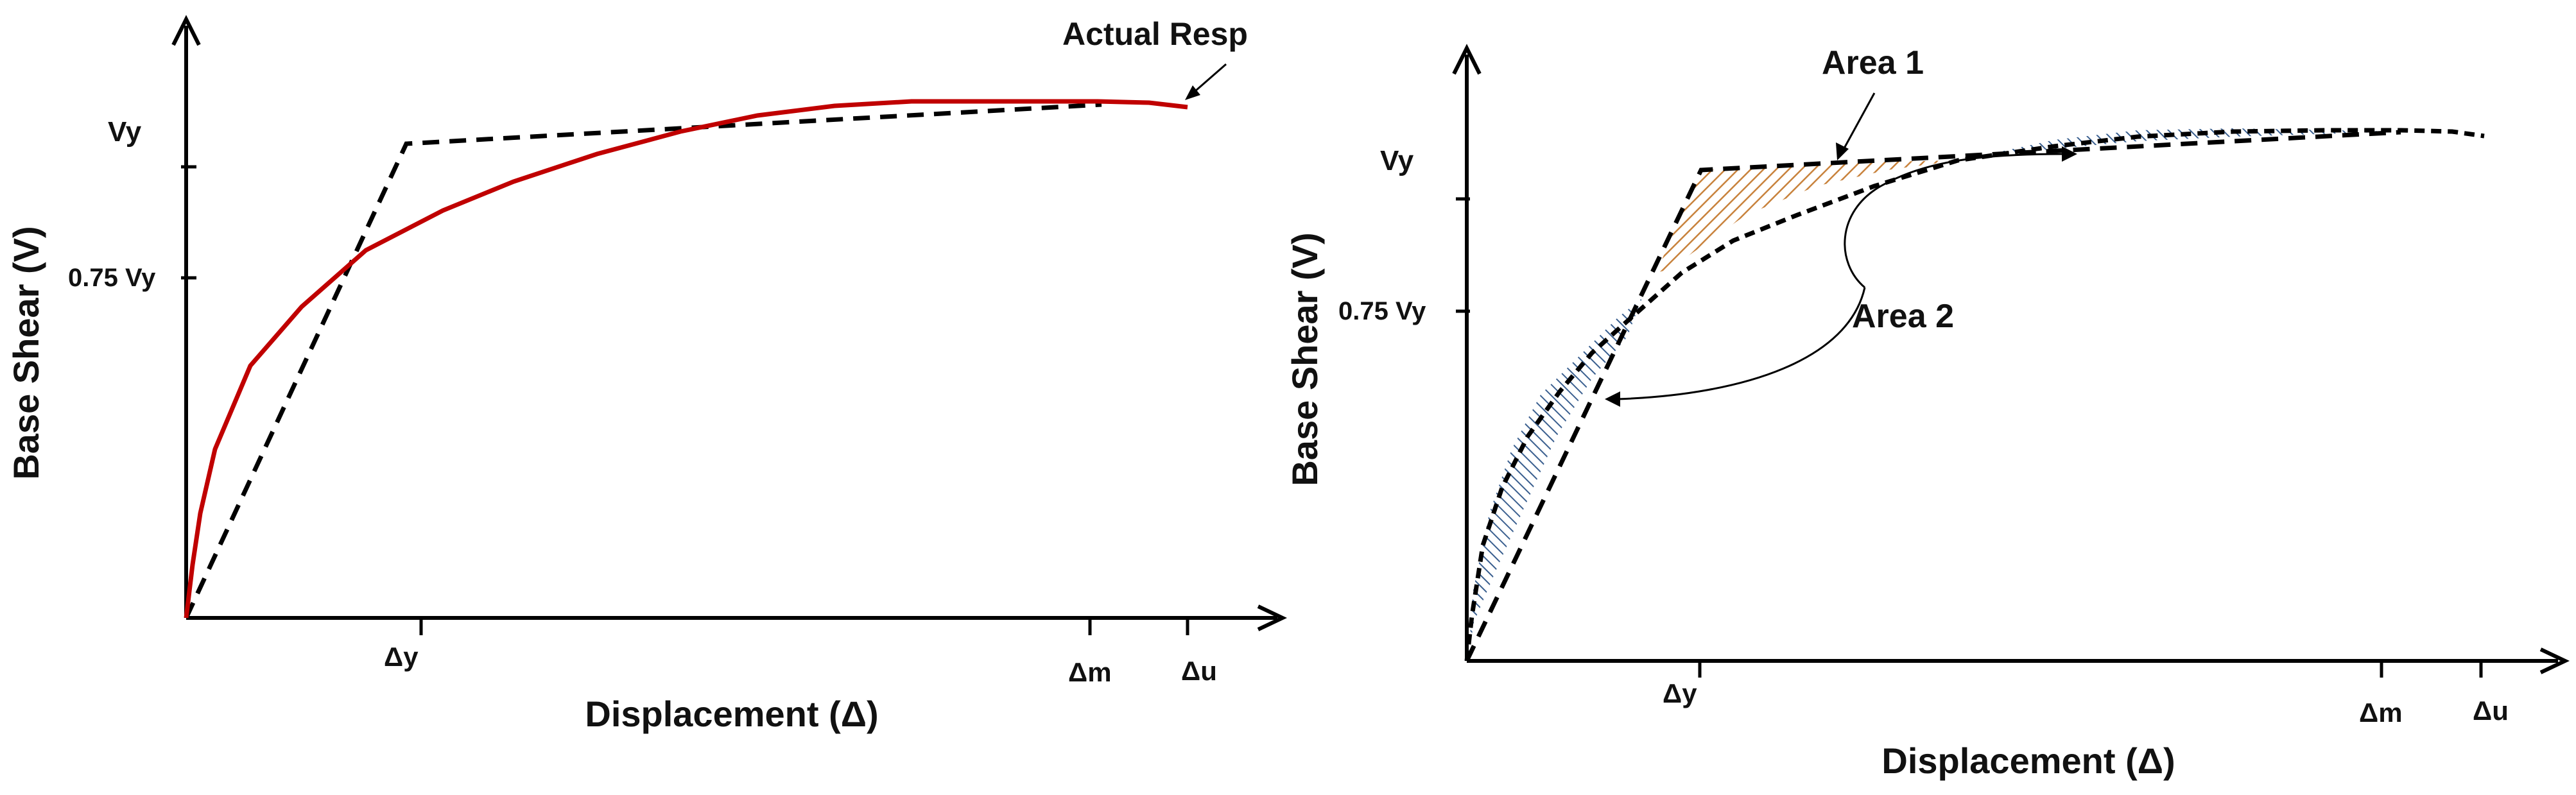  Describe the element at coordinates (1467, 60) in the screenshot. I see `right-y-axis-arrowhead` at that location.